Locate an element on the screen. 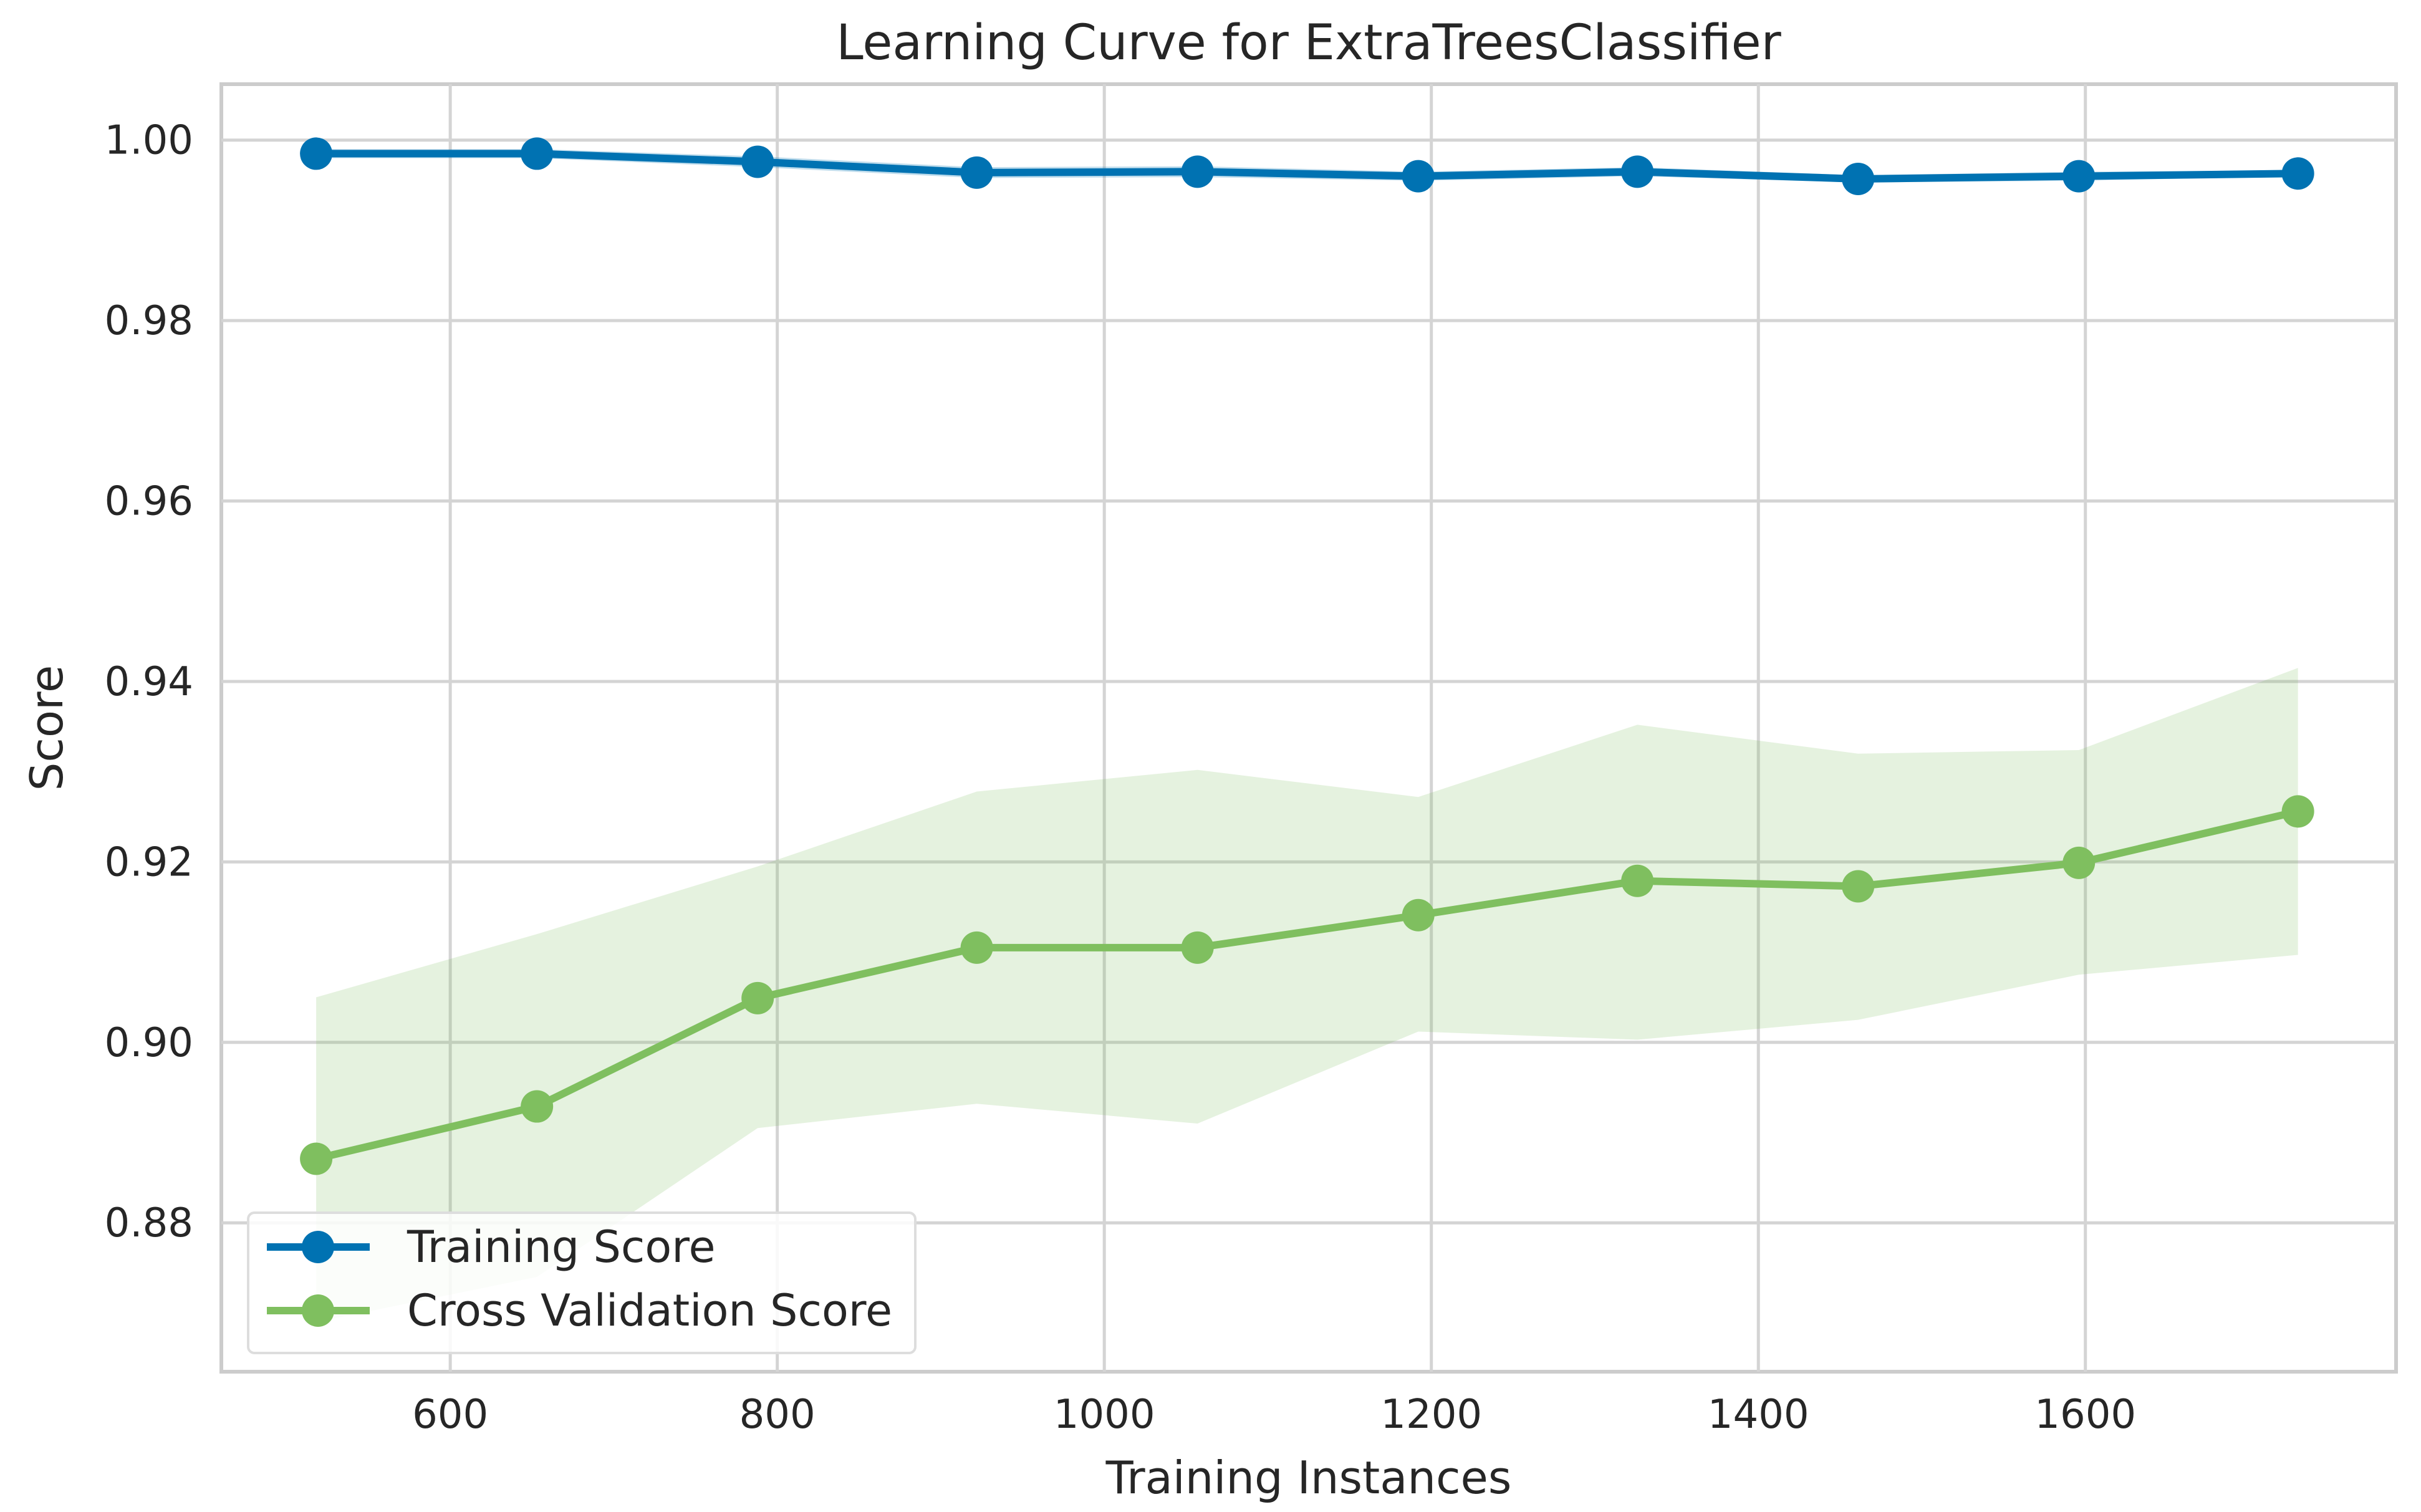 This screenshot has width=2421, height=1512. y-axis-label: Score is located at coordinates (47, 728).